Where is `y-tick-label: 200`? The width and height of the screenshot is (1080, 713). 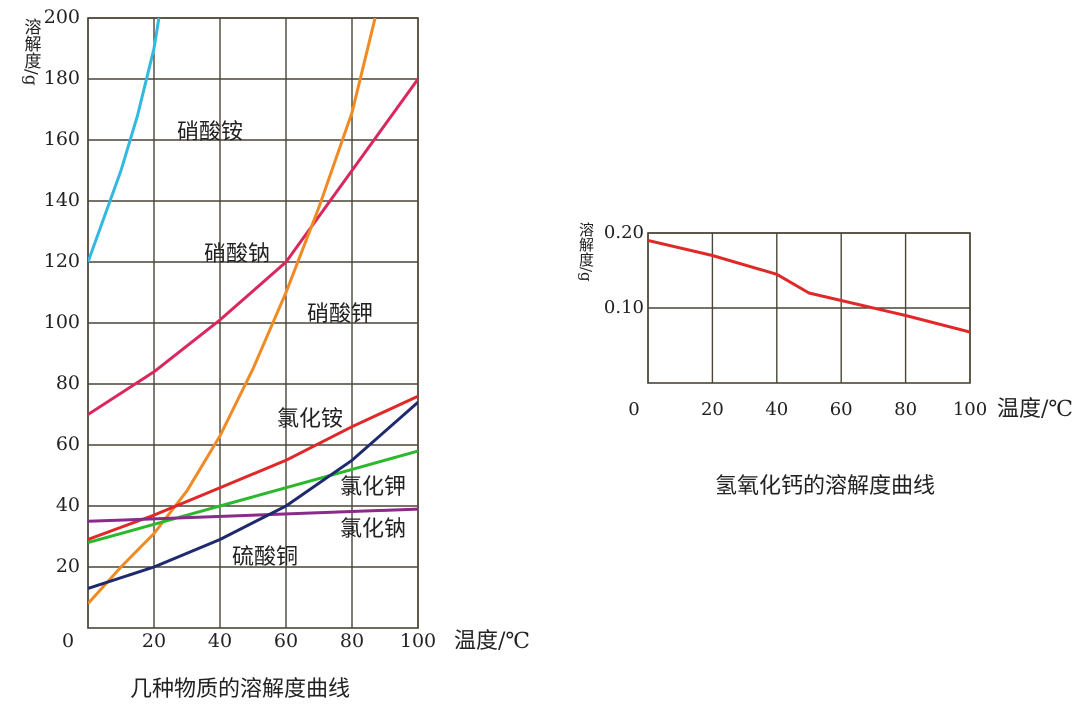
y-tick-label: 200 is located at coordinates (62, 17).